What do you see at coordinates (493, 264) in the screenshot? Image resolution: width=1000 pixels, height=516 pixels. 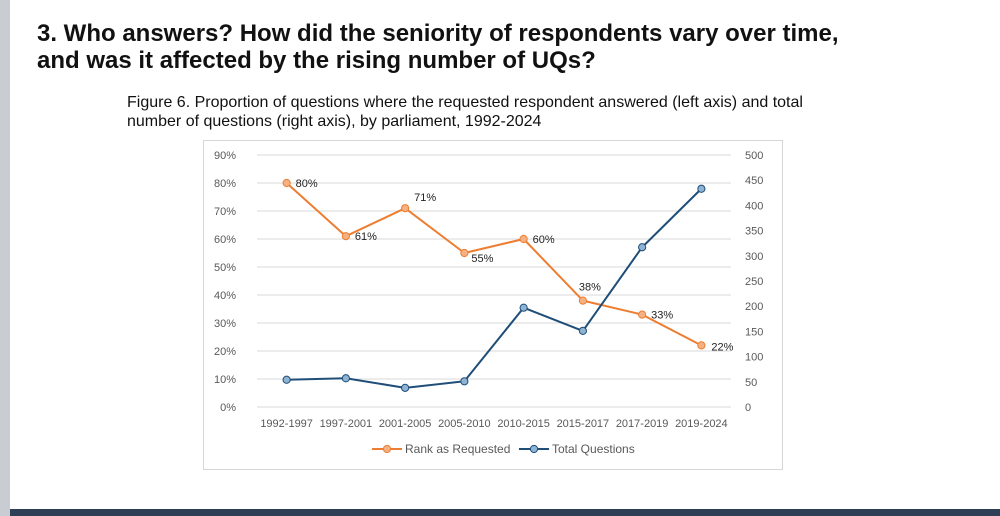 I see `series-line-rank-as-requested` at bounding box center [493, 264].